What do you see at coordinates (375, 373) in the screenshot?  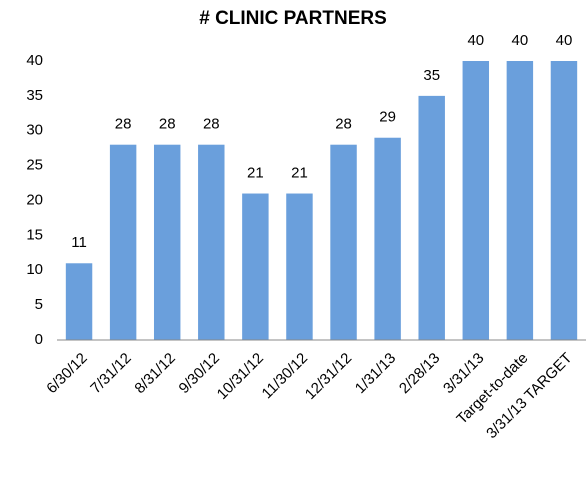 I see `x-tick-label: 1/31/13` at bounding box center [375, 373].